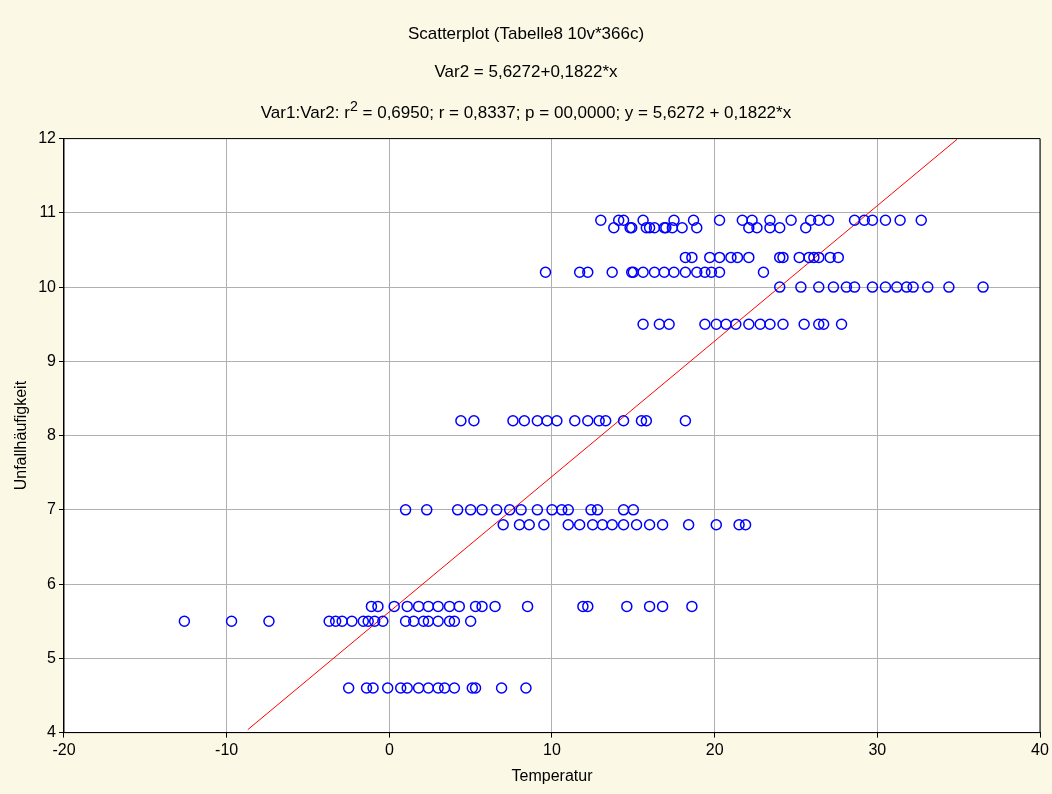  What do you see at coordinates (52, 657) in the screenshot?
I see `y-tick-label: 5` at bounding box center [52, 657].